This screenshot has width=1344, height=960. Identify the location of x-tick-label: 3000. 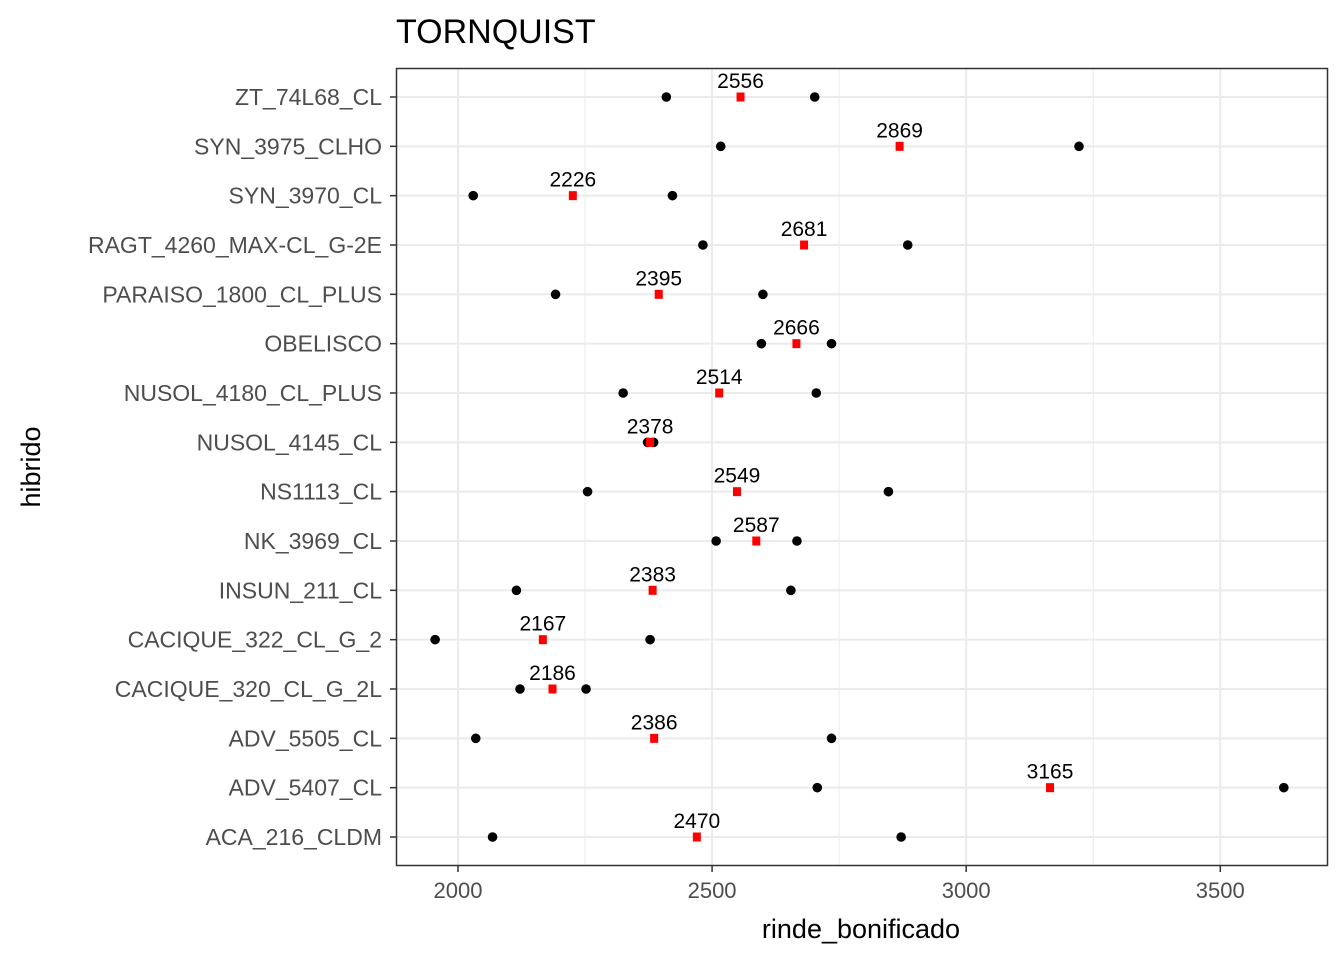
(966, 890).